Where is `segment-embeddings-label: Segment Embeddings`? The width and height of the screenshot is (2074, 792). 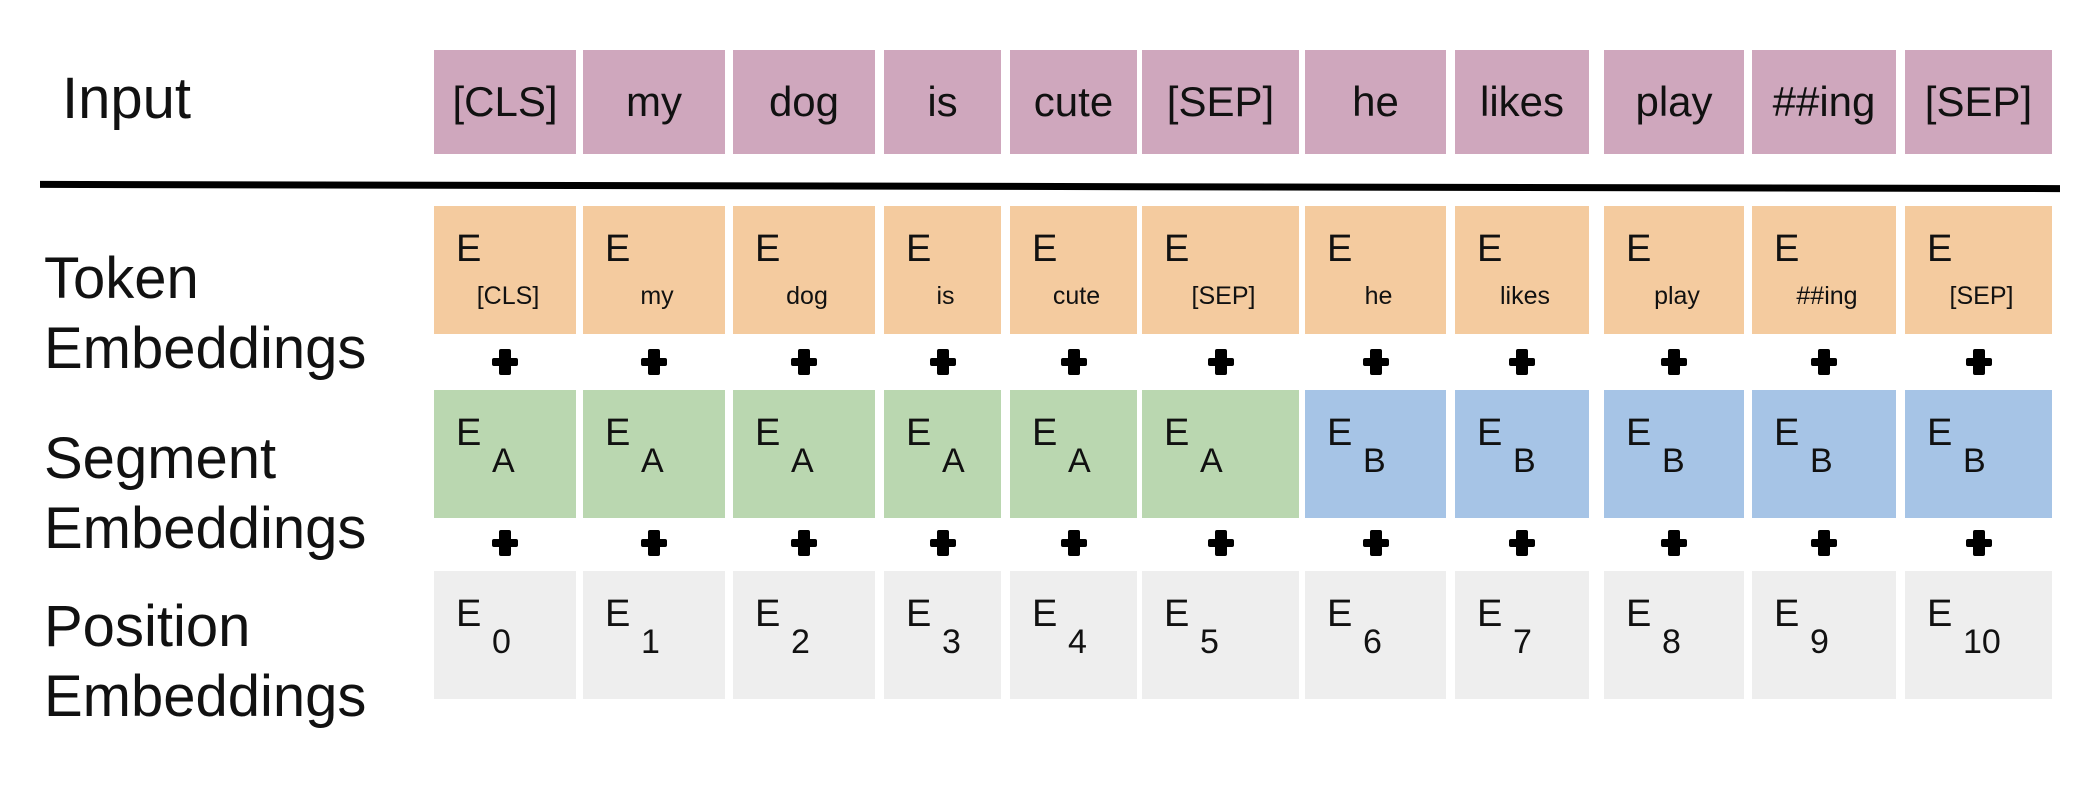 segment-embeddings-label: Segment Embeddings is located at coordinates (205, 494).